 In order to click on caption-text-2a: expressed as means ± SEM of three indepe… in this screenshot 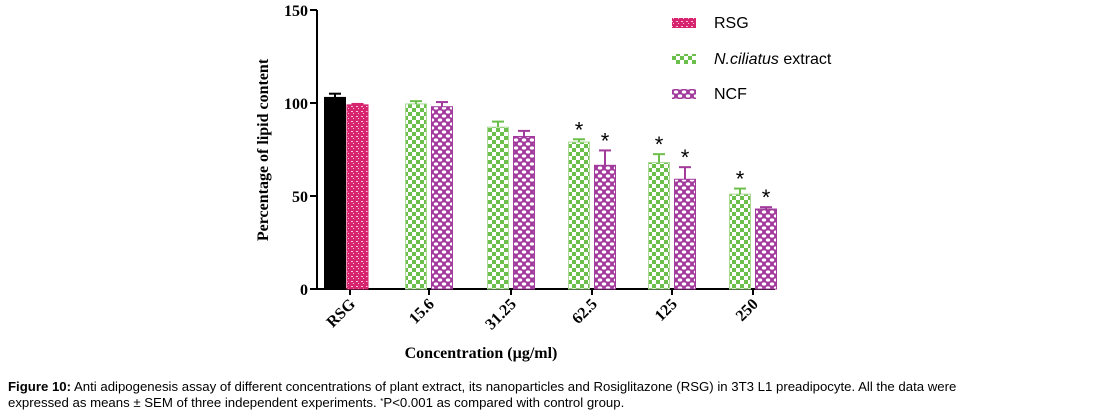, I will do `click(194, 402)`.